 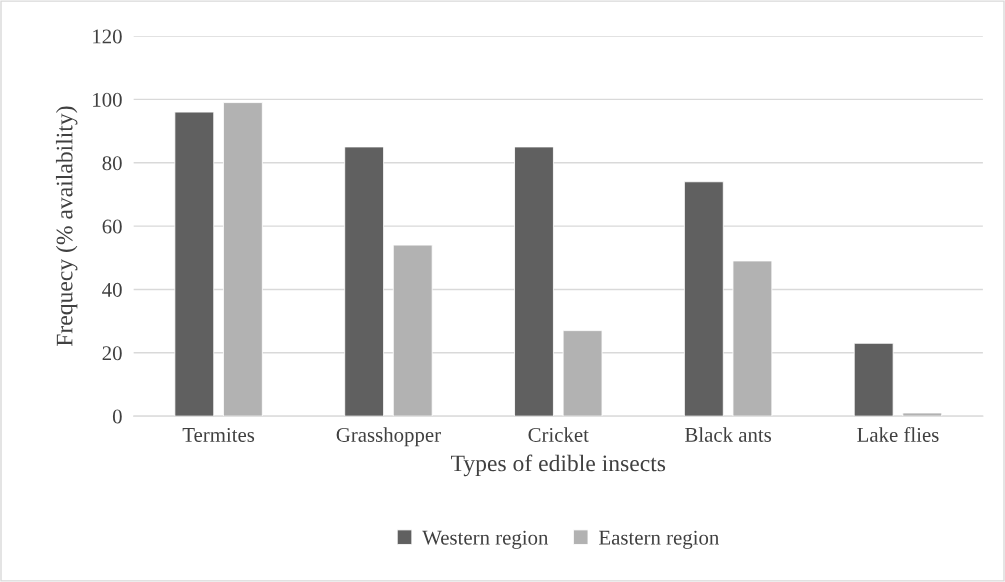 I want to click on y-tick-label: 0, so click(x=117, y=416).